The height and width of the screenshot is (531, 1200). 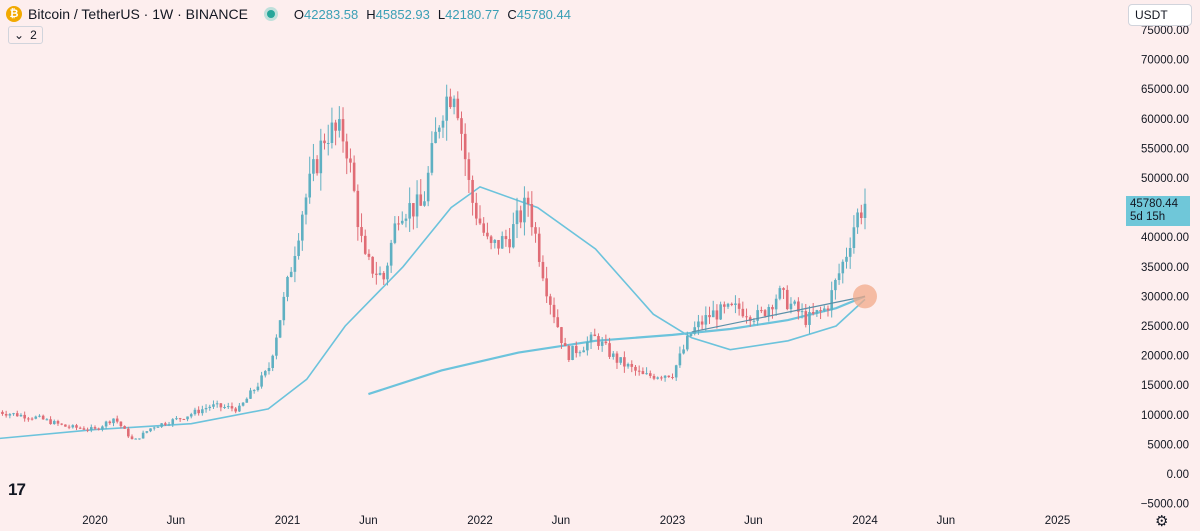 I want to click on highlight-marker, so click(x=865, y=296).